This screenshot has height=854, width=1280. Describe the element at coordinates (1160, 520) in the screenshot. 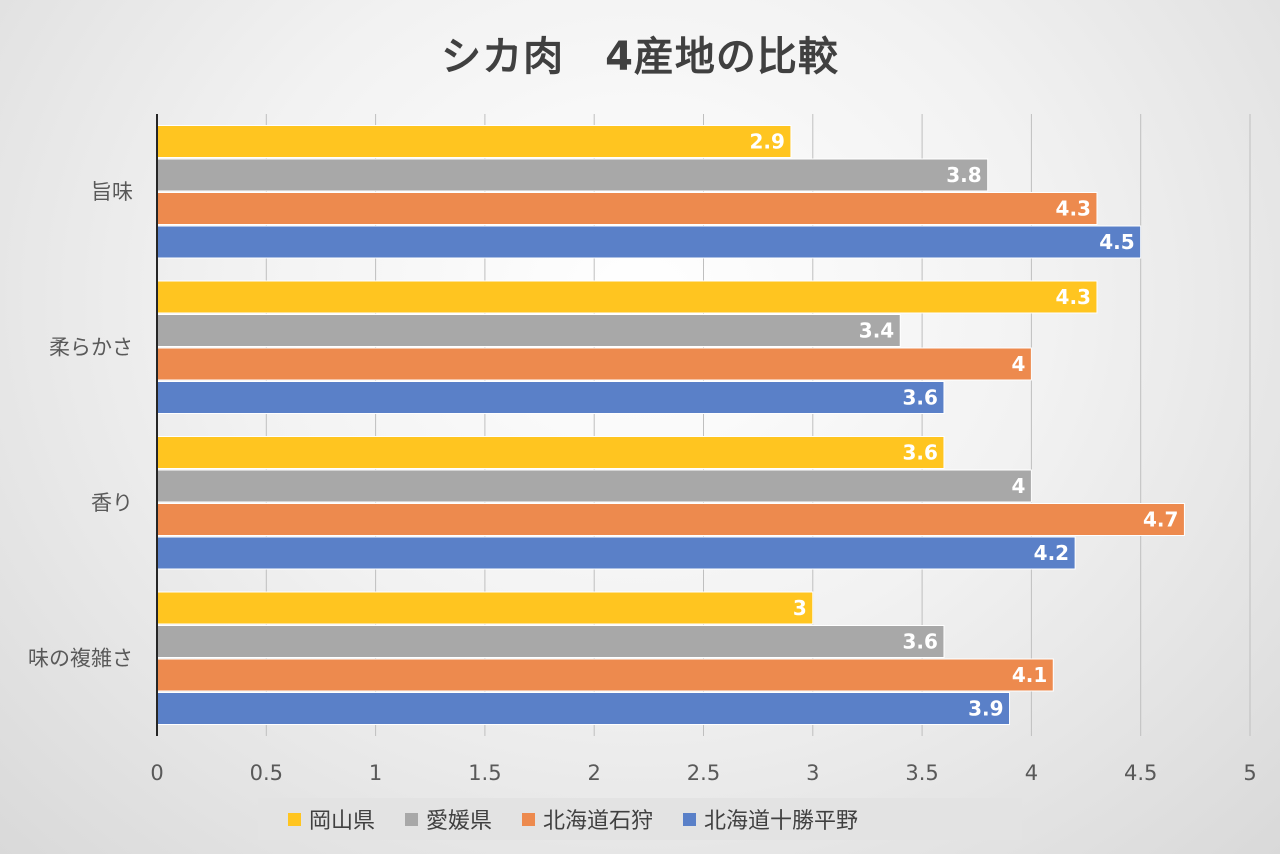

I see `data-label: 4.7` at that location.